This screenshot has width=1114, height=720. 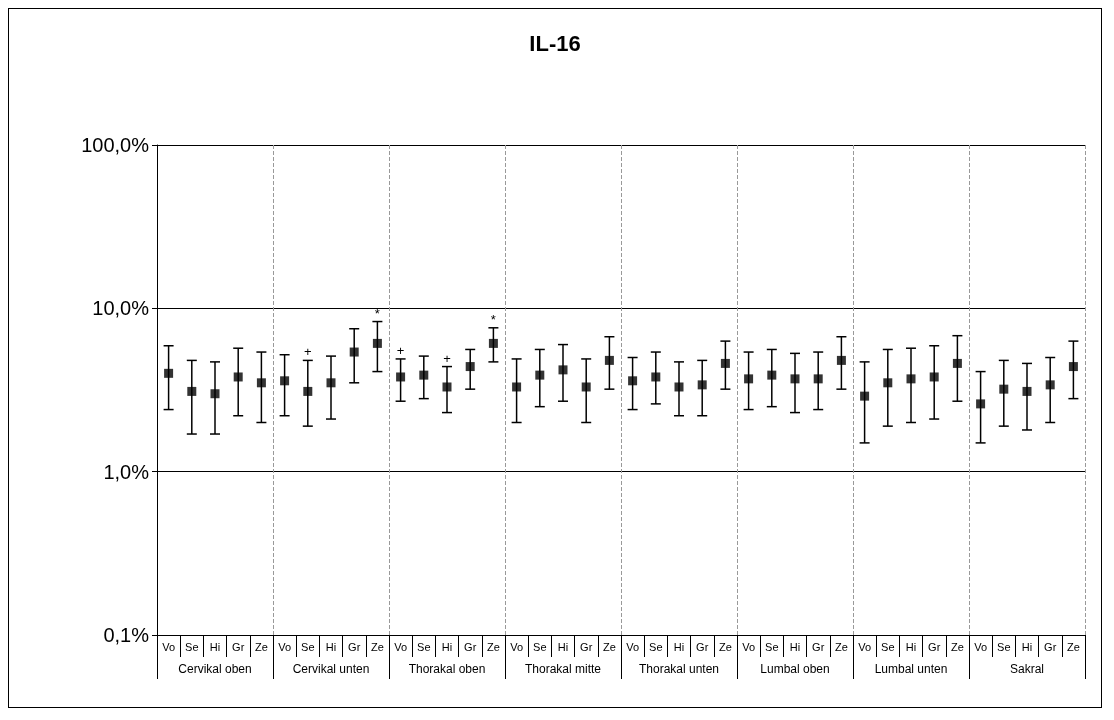 I want to click on text: Thorakal oben, so click(x=447, y=669).